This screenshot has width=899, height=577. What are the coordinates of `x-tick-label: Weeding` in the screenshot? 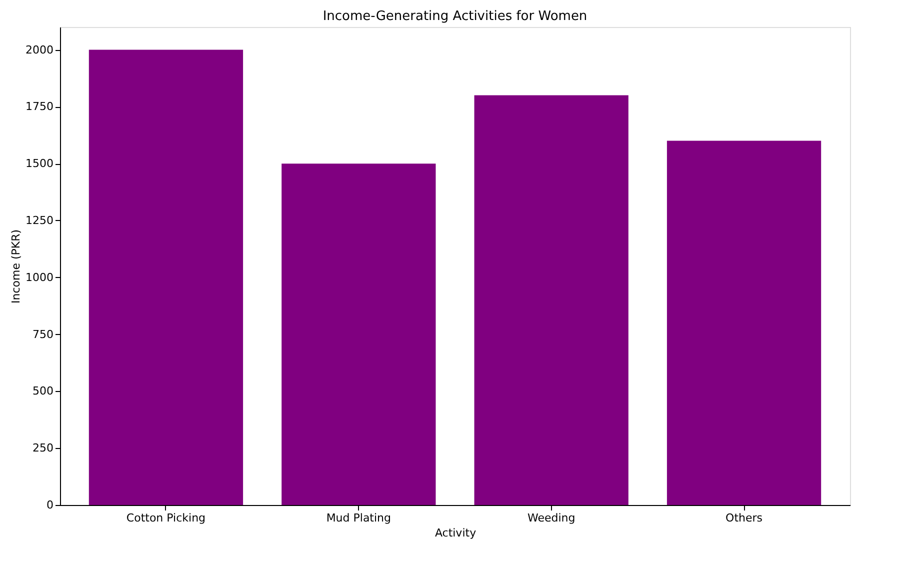 It's located at (551, 518).